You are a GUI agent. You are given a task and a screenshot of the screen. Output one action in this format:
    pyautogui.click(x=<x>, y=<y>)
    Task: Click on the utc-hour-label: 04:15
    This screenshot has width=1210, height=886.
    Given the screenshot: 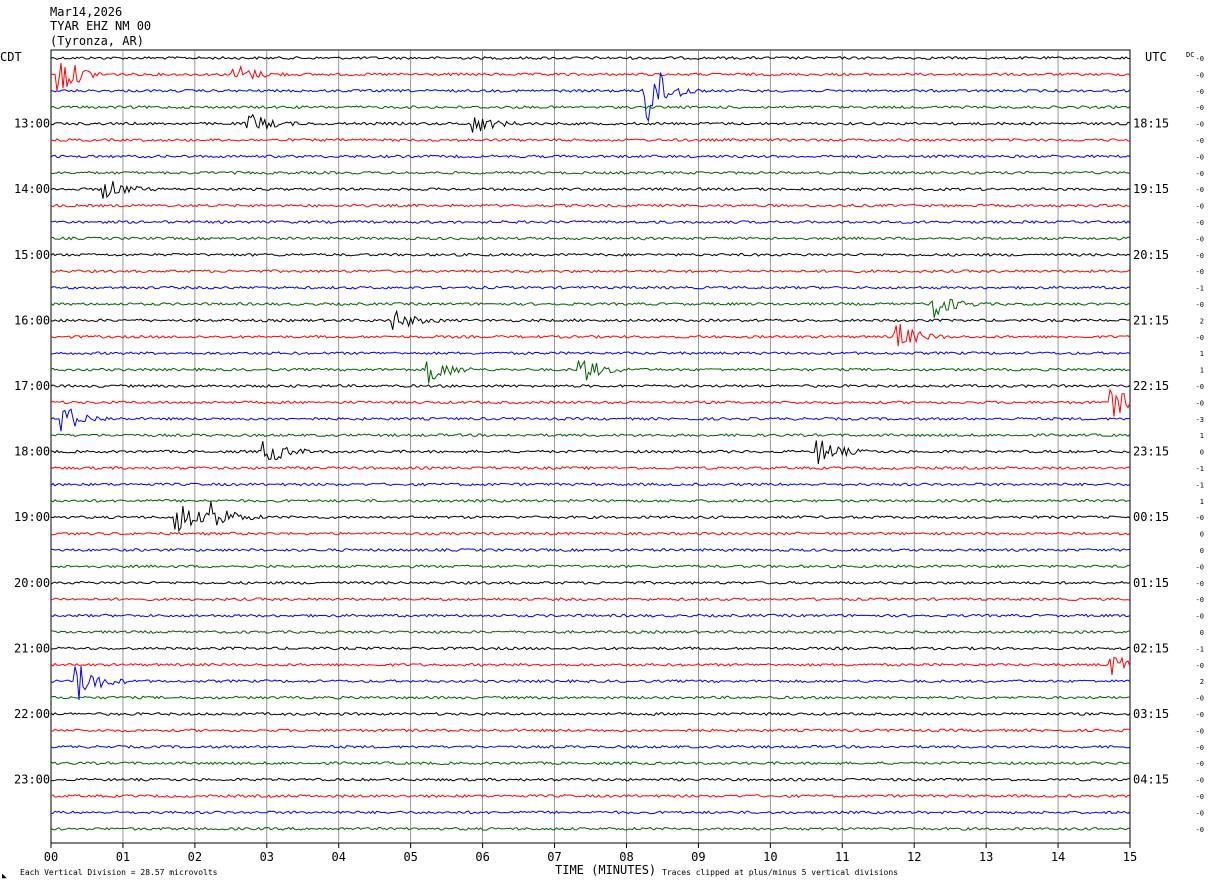 What is the action you would take?
    pyautogui.click(x=1151, y=780)
    